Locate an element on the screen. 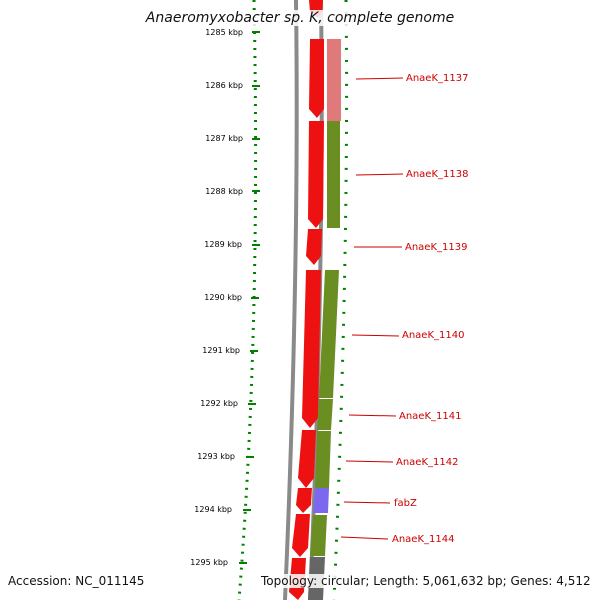 The height and width of the screenshot is (600, 600). ruler-label: 1288 kbp is located at coordinates (224, 191).